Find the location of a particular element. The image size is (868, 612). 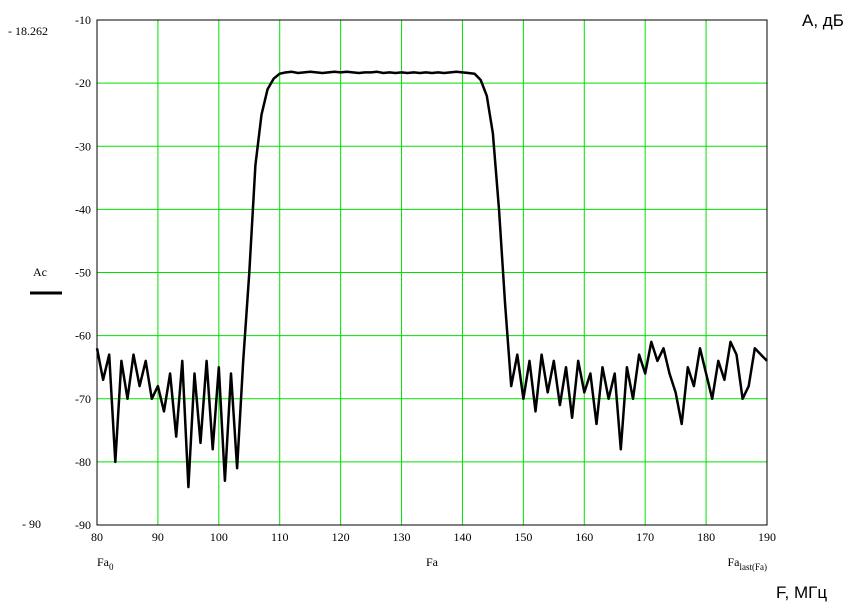

x-tick-label: 130 is located at coordinates (402, 537).